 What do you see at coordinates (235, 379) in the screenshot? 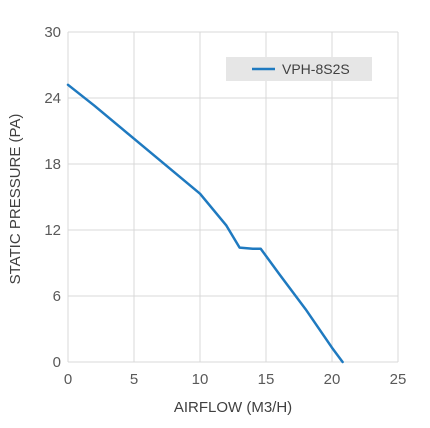
I see `x-axis-ticks: 0 5 10 15 20 25` at bounding box center [235, 379].